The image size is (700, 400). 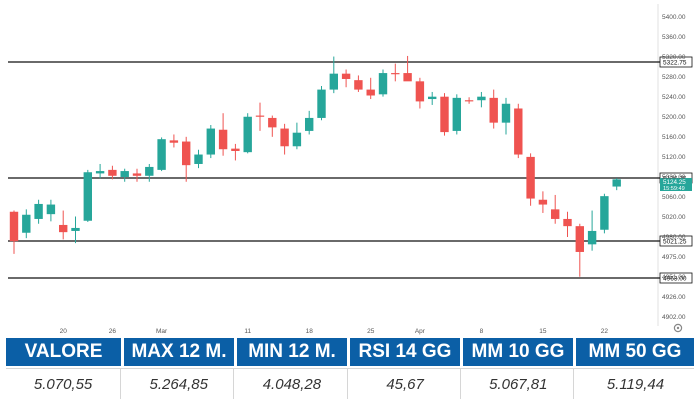 What do you see at coordinates (674, 217) in the screenshot?
I see `y-tick-label: 5020.00` at bounding box center [674, 217].